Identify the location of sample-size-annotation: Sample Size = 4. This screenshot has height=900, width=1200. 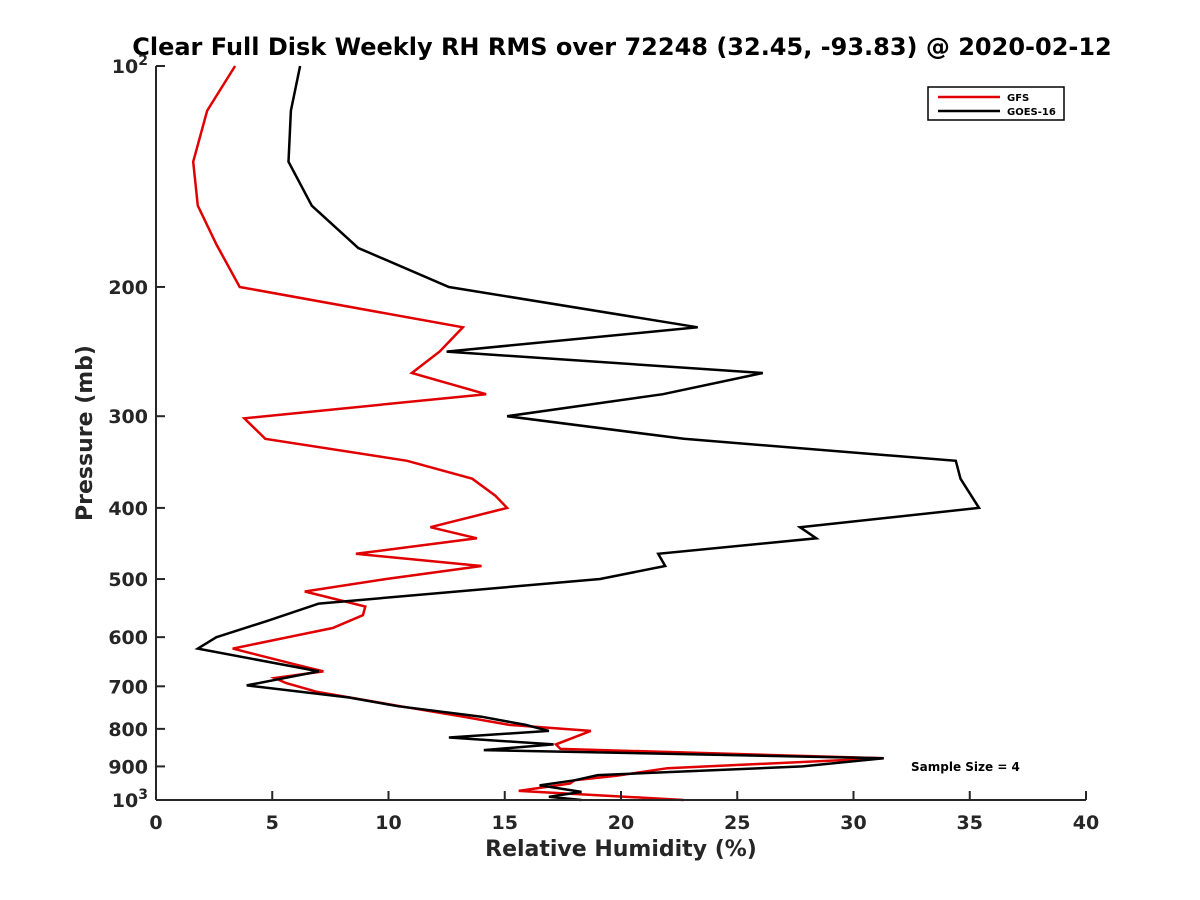
(965, 767).